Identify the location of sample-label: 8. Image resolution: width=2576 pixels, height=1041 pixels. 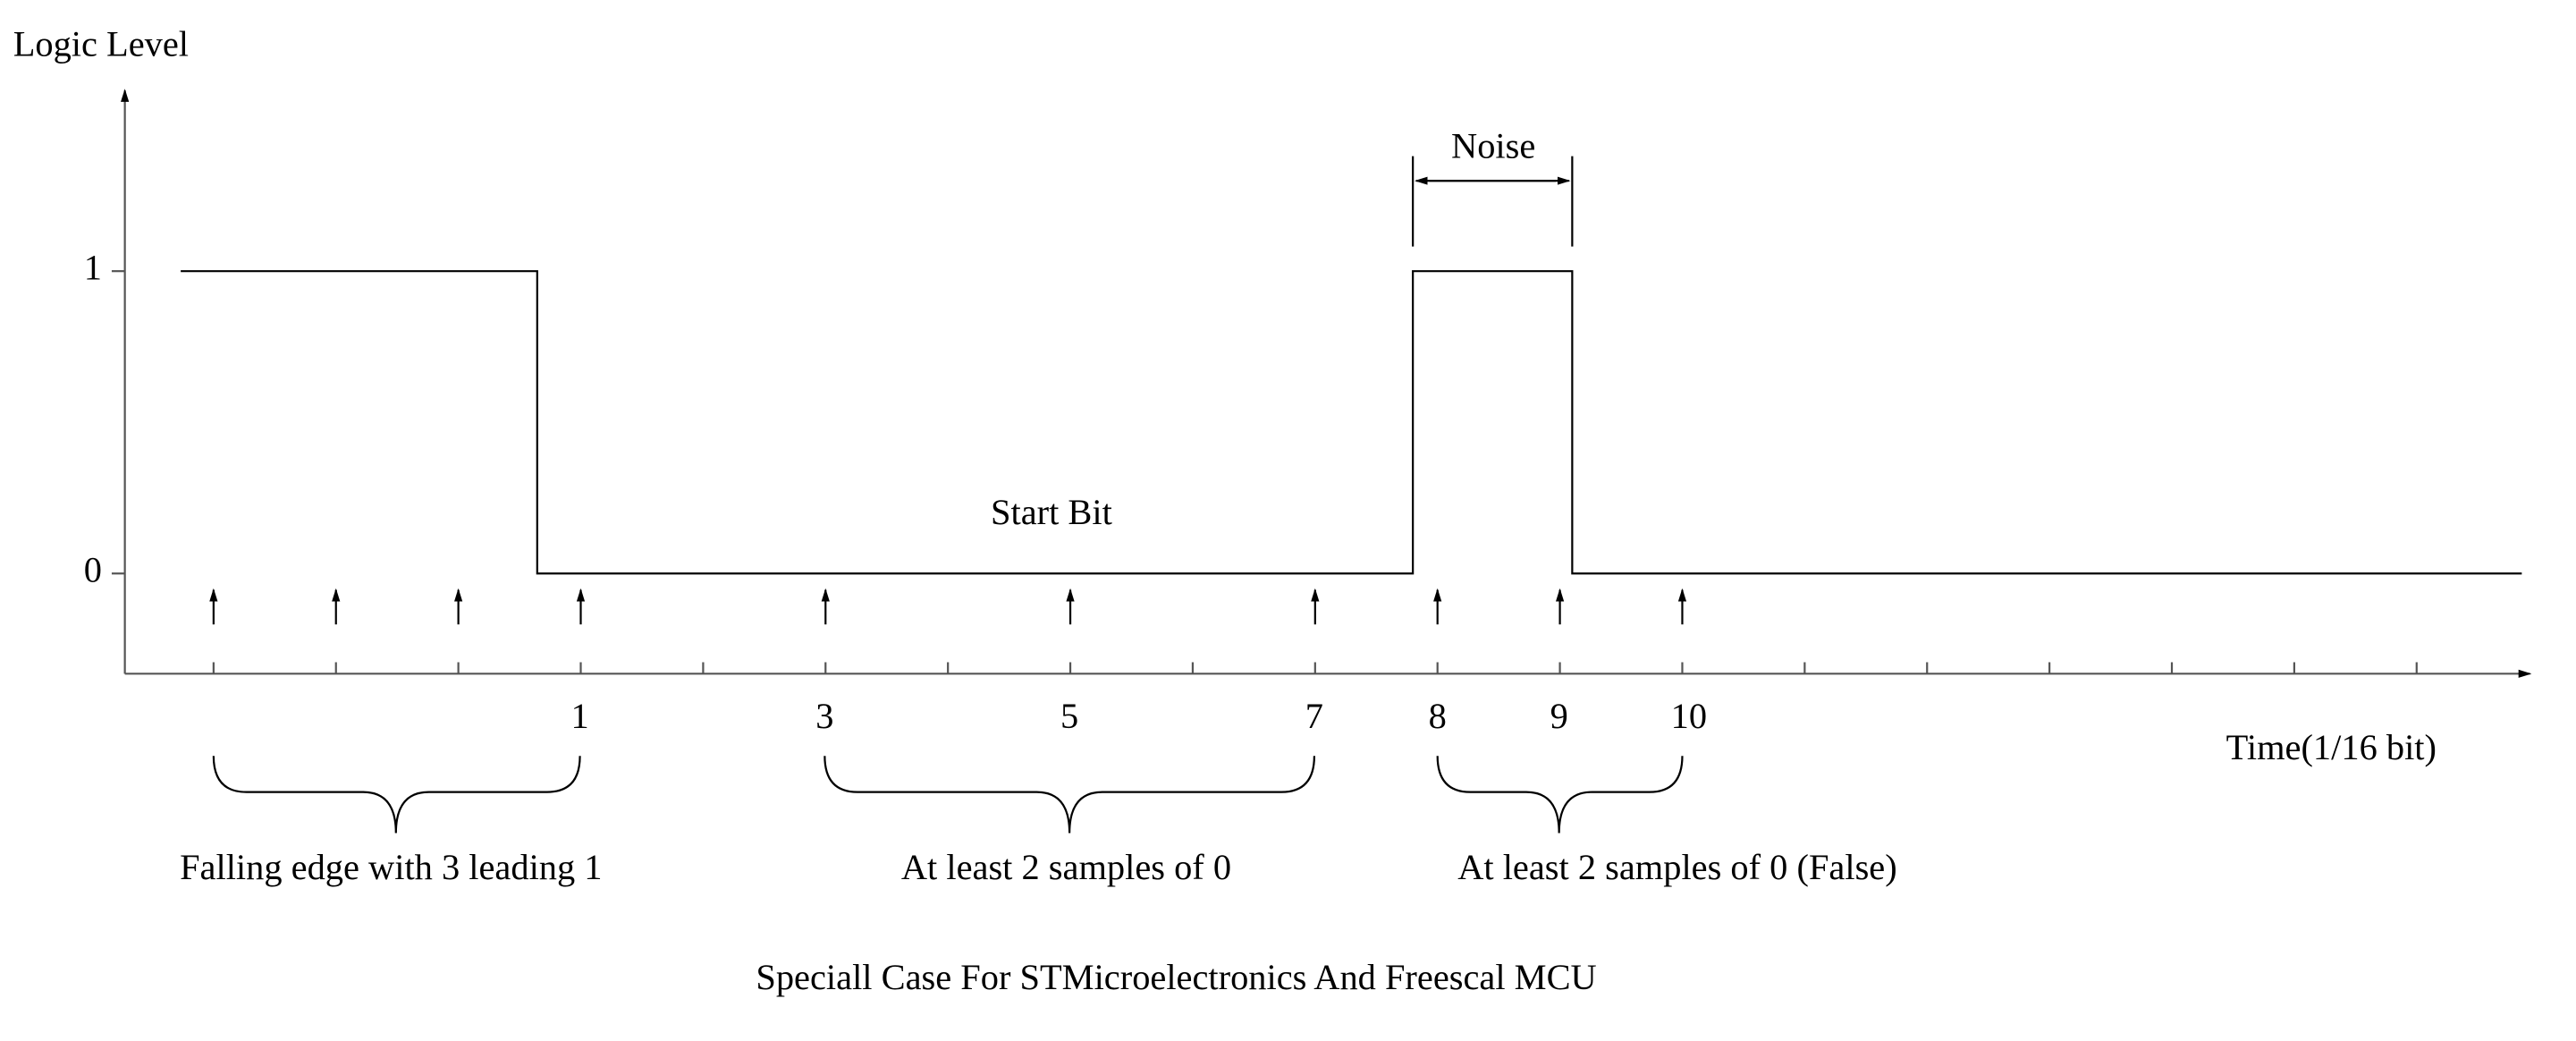
(1438, 716).